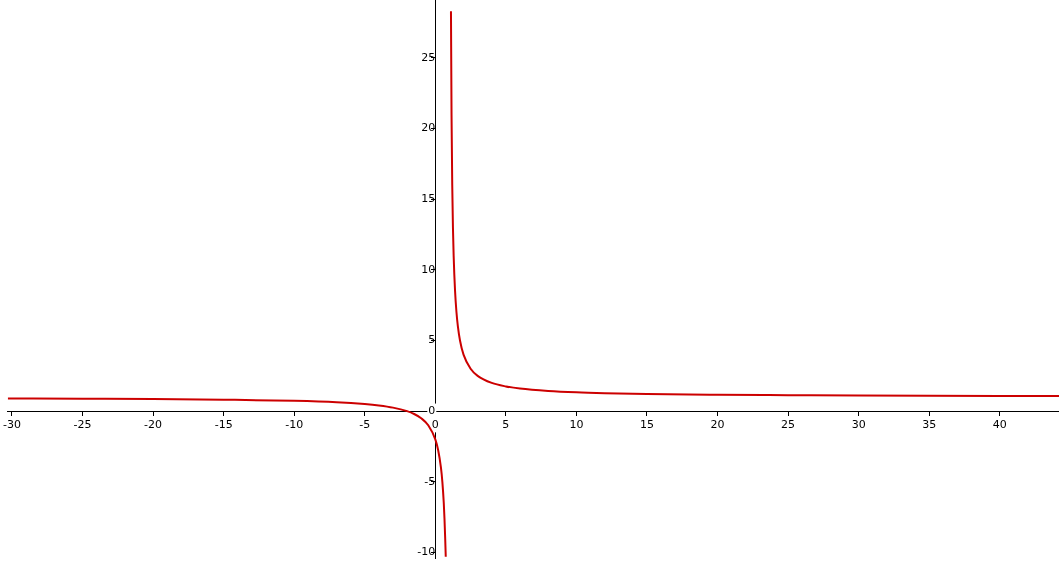 Image resolution: width=1059 pixels, height=563 pixels. I want to click on y-tick-label: -10, so click(426, 552).